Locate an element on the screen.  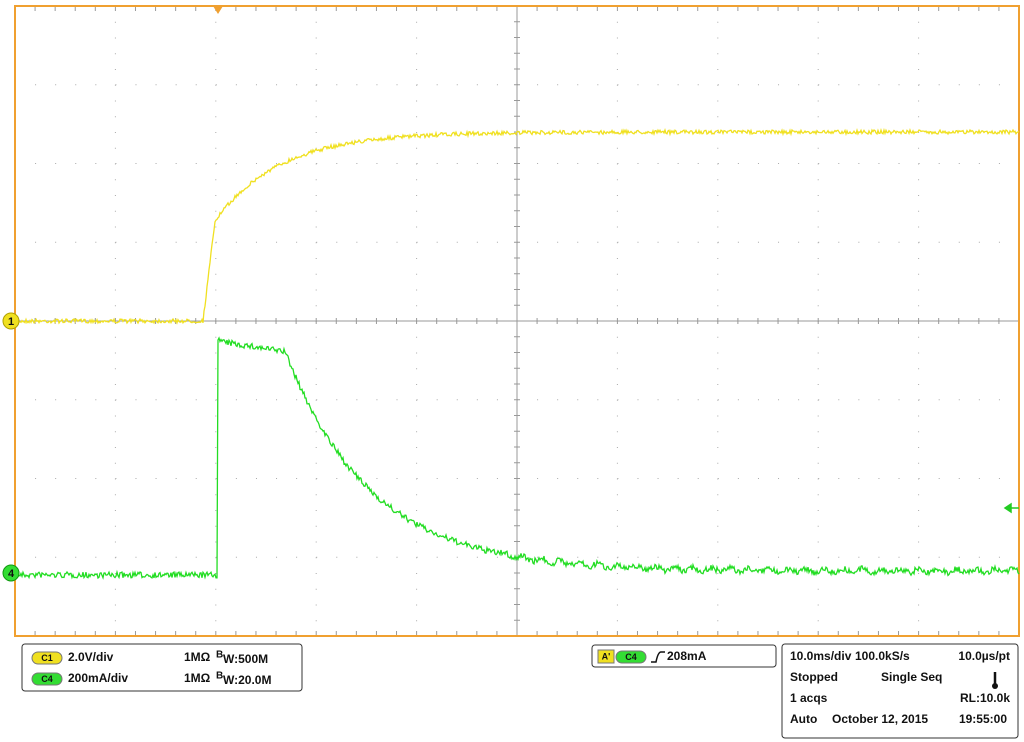
acq-mode: Single Seq is located at coordinates (911, 677).